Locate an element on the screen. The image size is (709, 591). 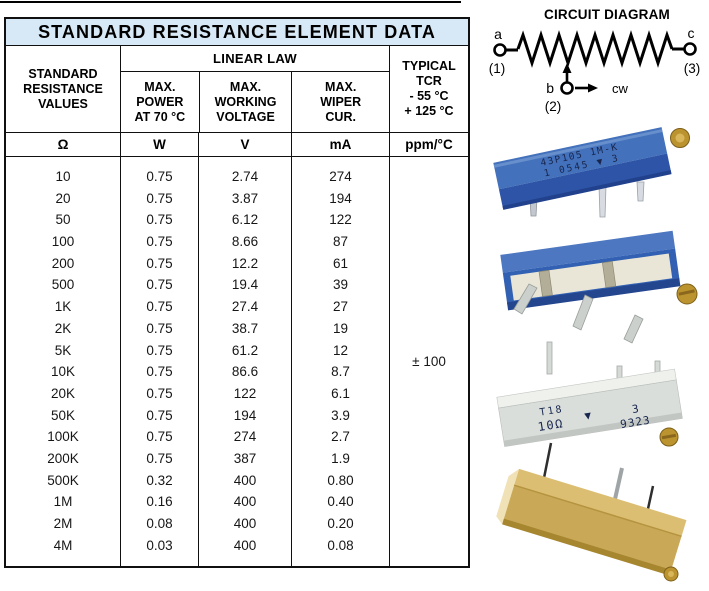
resistance-cell: 100K is located at coordinates (63, 437).